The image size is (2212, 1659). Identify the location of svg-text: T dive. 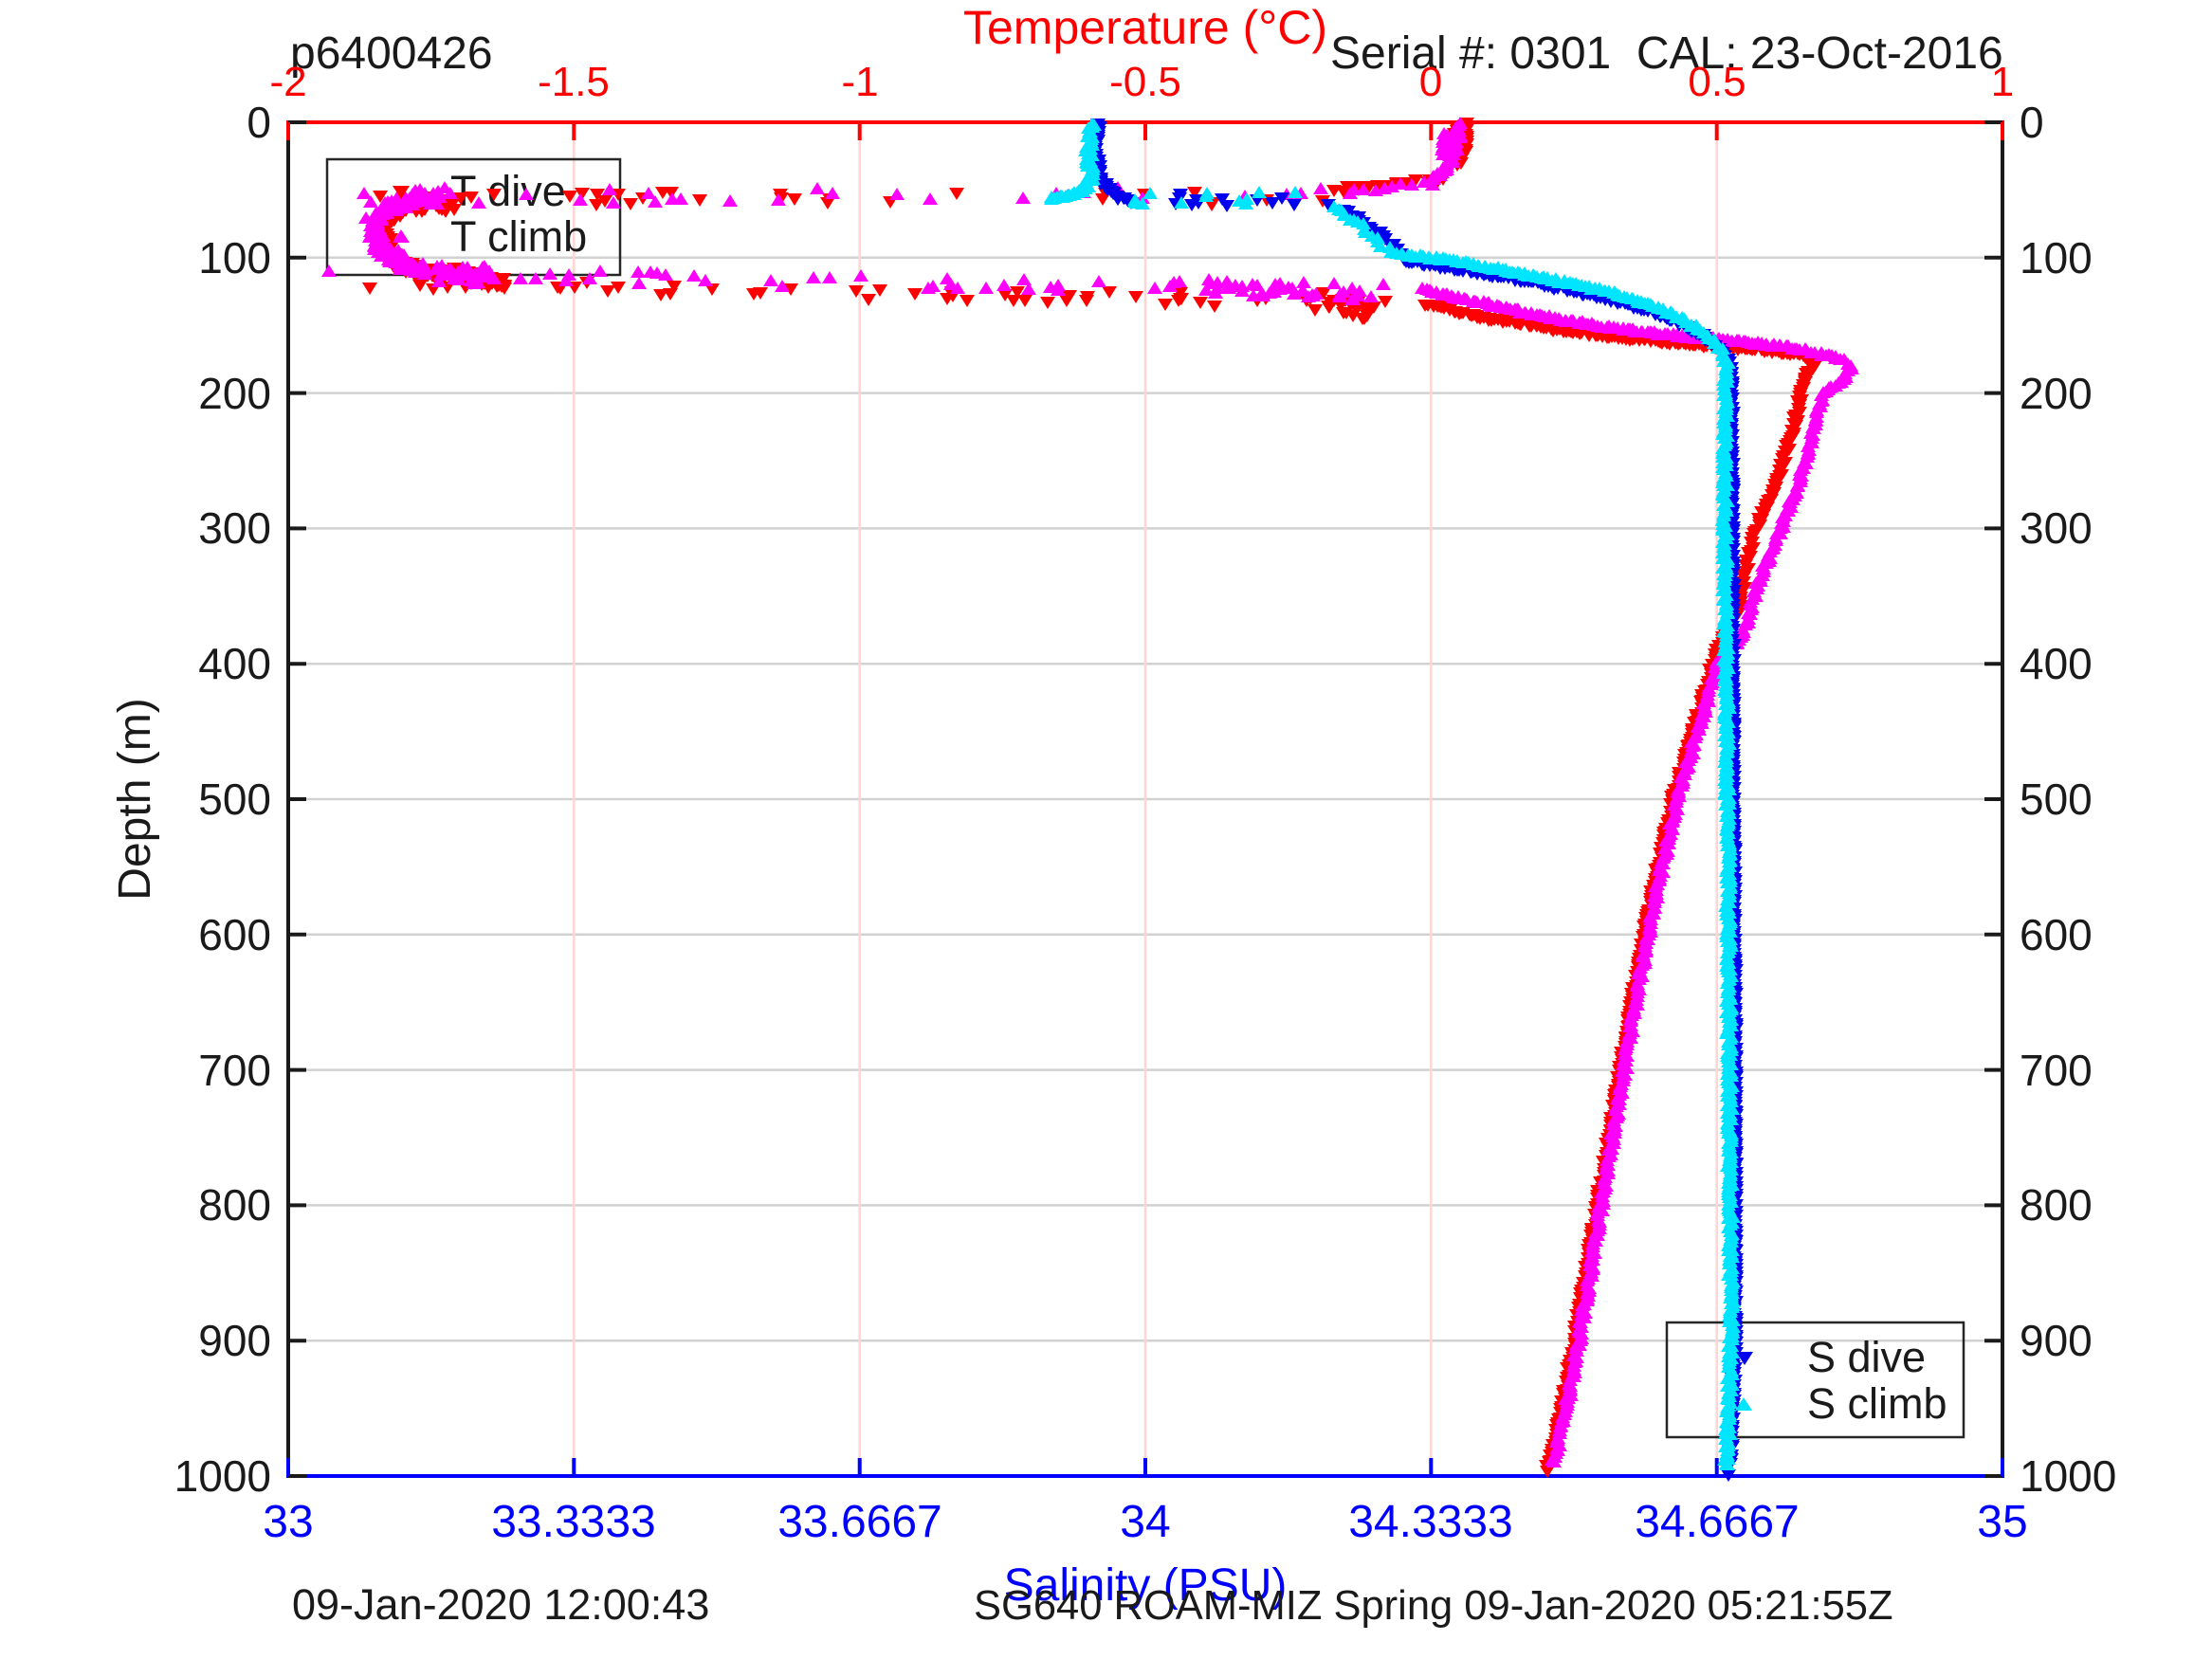
(508, 191).